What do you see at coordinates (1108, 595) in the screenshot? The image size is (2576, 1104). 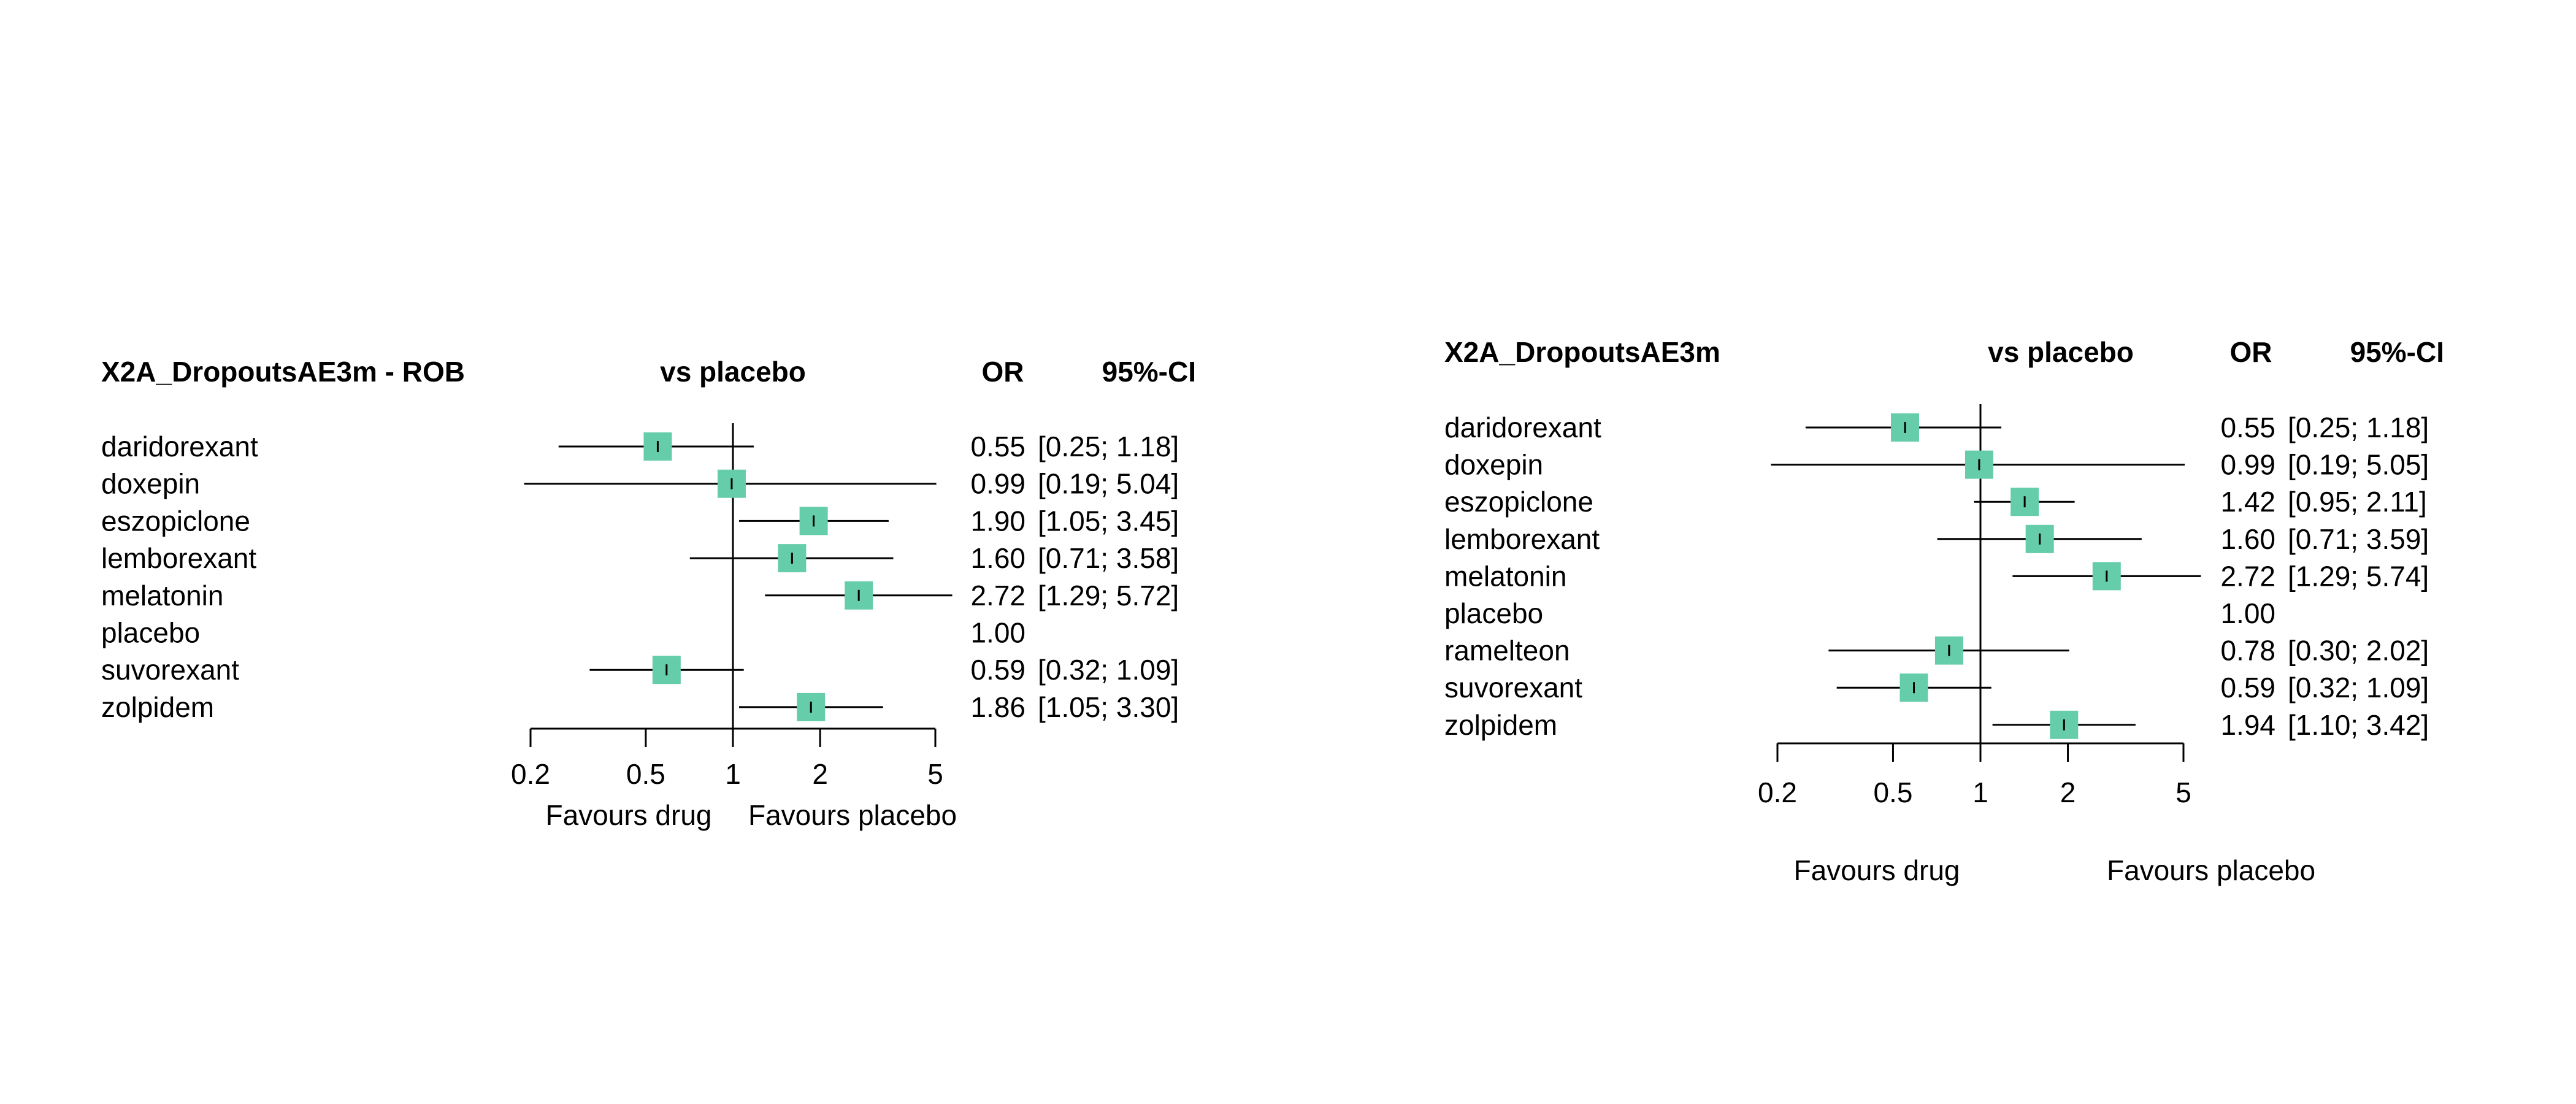 I see `ci-value: [1.29; 5.72]` at bounding box center [1108, 595].